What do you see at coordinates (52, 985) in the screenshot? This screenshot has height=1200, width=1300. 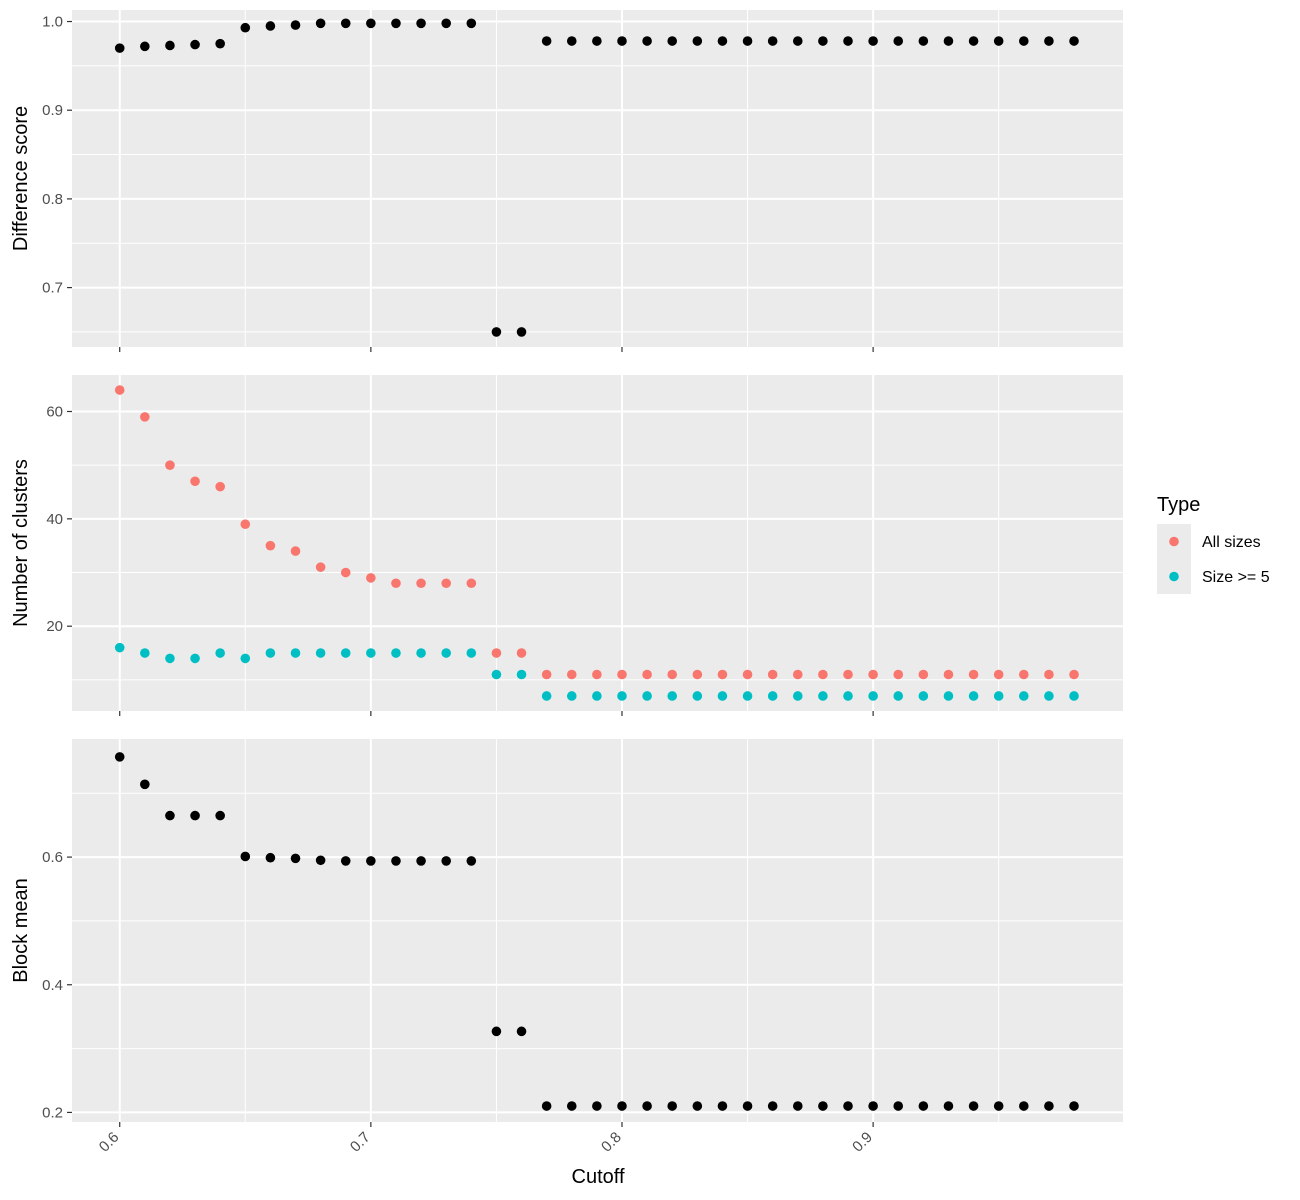 I see `y-tick-label: 0.4` at bounding box center [52, 985].